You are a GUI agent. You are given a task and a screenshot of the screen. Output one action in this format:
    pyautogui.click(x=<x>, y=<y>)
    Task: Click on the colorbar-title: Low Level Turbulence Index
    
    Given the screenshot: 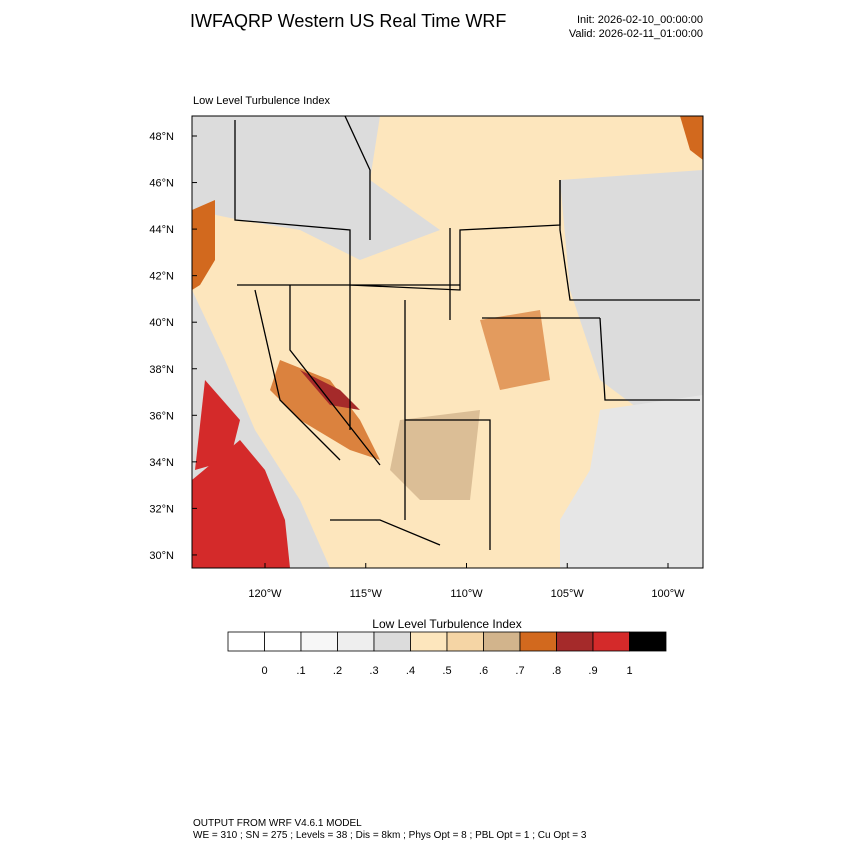 What is the action you would take?
    pyautogui.click(x=446, y=624)
    